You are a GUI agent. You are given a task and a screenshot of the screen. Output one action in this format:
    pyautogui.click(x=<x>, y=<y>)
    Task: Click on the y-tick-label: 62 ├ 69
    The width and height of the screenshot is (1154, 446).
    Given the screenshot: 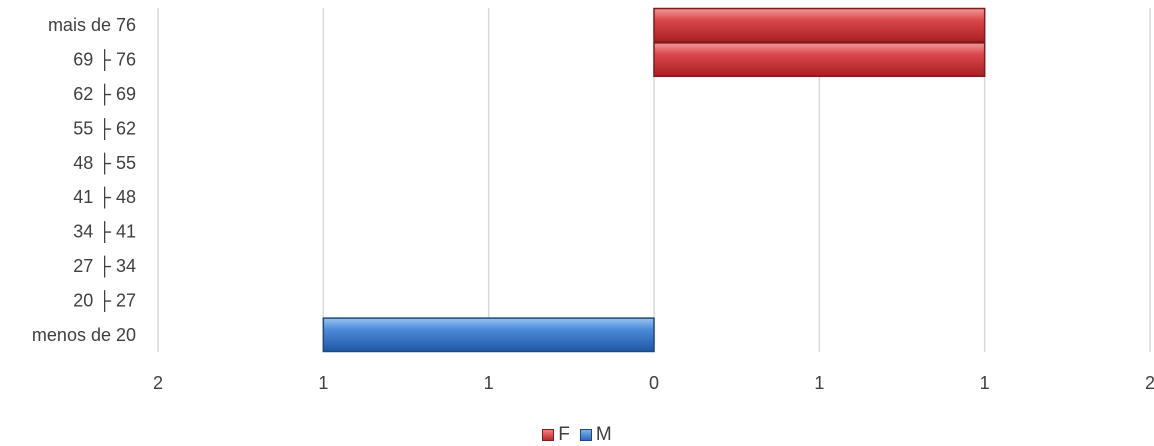 What is the action you would take?
    pyautogui.click(x=104, y=94)
    